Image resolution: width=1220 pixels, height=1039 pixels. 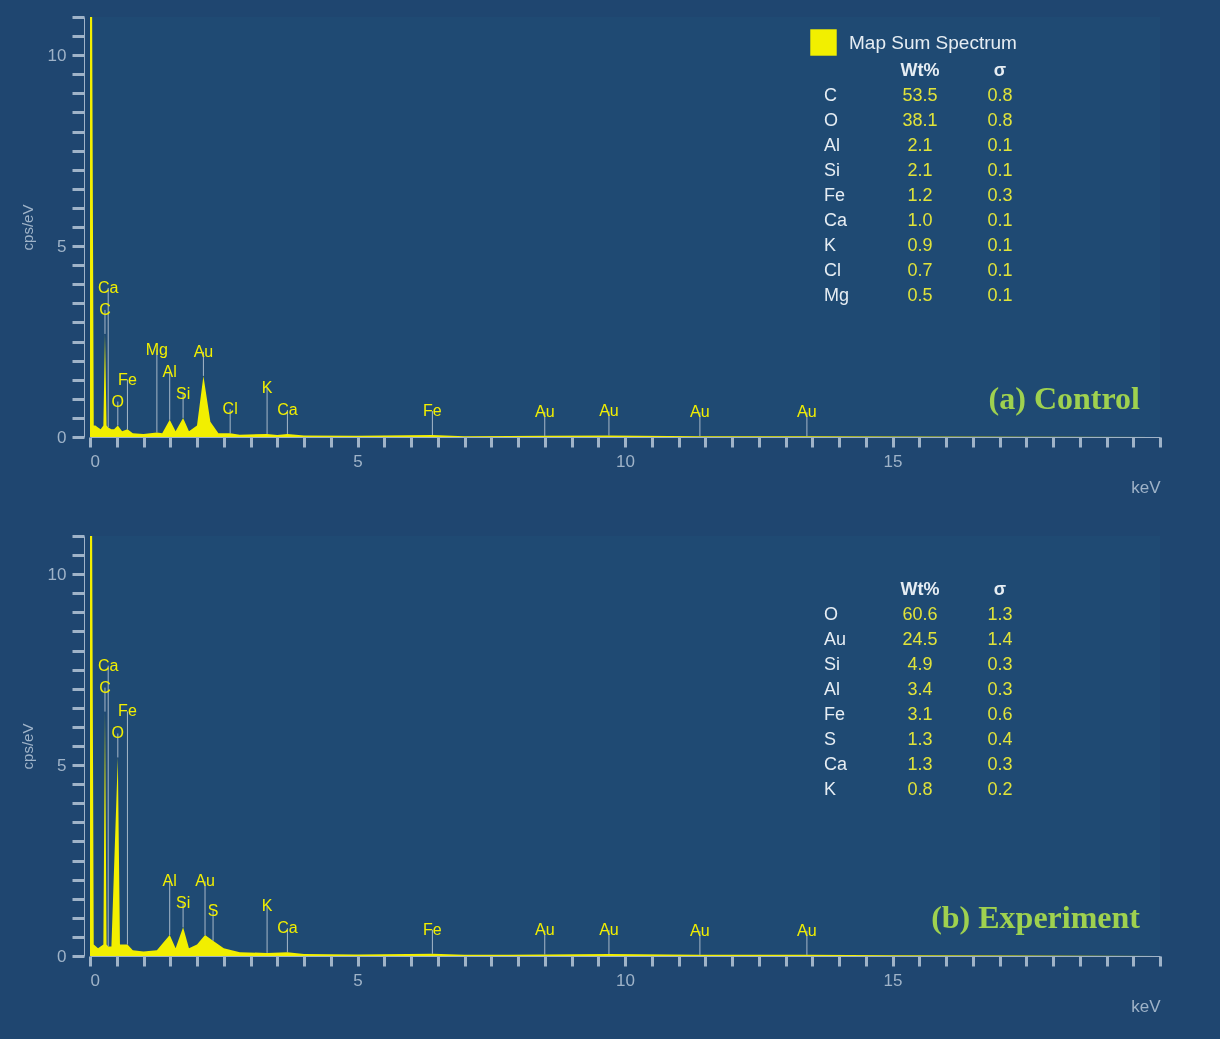 I want to click on annotation: Mg, so click(x=156, y=349).